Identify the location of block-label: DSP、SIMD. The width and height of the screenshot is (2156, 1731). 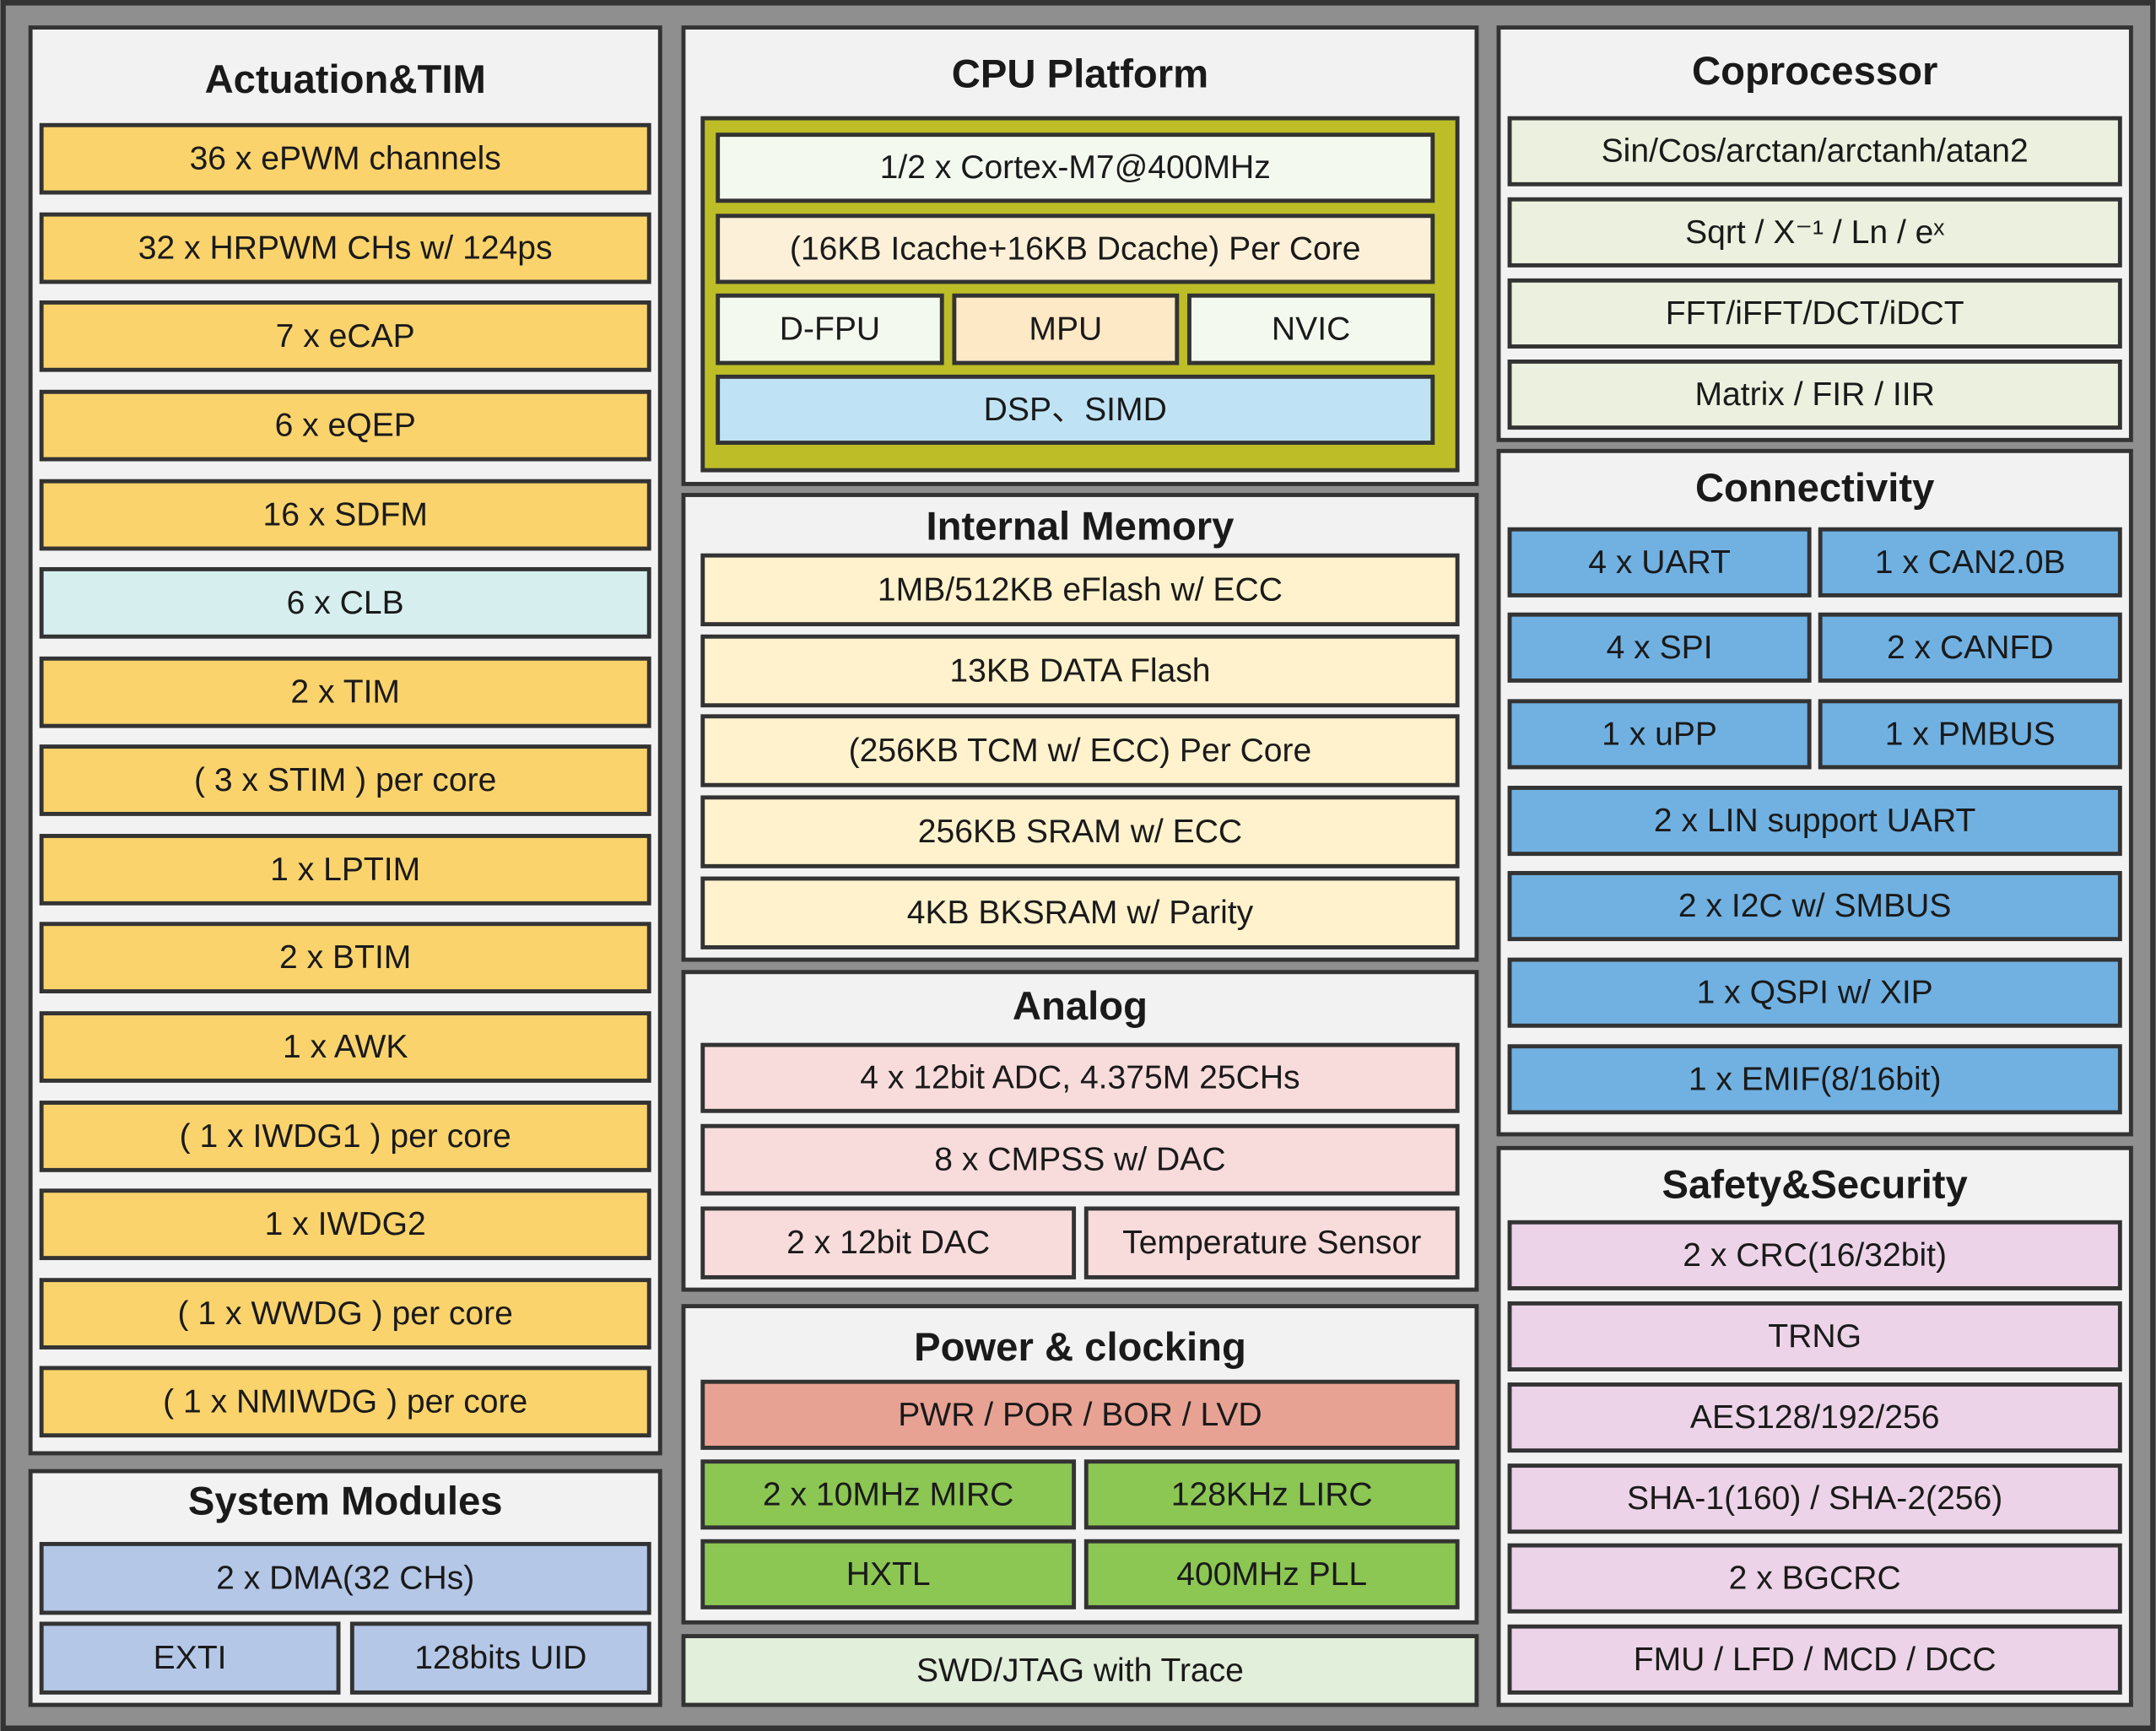
(1075, 410).